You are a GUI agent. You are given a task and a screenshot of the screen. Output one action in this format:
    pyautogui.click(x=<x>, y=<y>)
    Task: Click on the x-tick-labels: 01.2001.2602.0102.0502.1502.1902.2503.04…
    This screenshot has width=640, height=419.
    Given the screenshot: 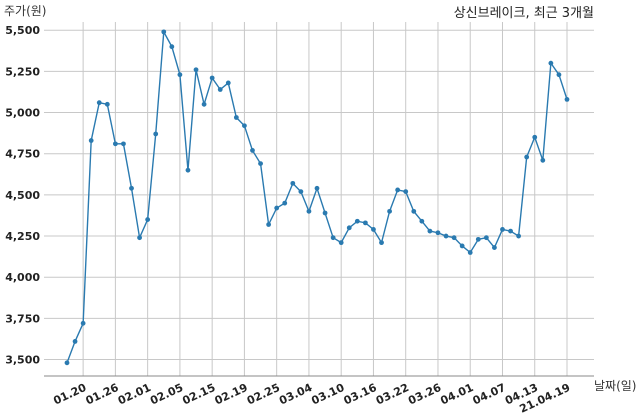 What is the action you would take?
    pyautogui.click(x=311, y=398)
    